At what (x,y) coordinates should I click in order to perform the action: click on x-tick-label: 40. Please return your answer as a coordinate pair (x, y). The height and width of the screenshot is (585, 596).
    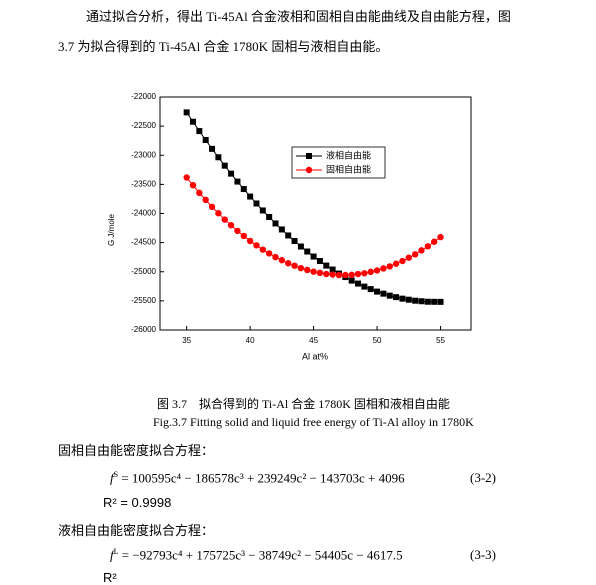
    Looking at the image, I should click on (250, 340).